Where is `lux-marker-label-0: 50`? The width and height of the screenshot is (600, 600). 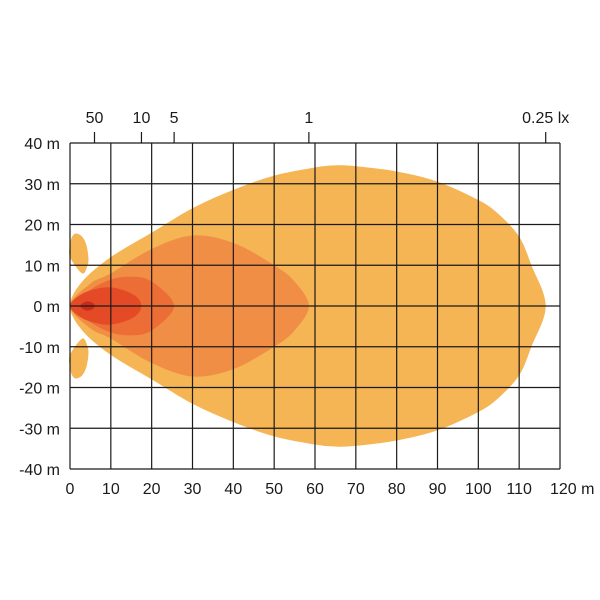
lux-marker-label-0: 50 is located at coordinates (95, 118).